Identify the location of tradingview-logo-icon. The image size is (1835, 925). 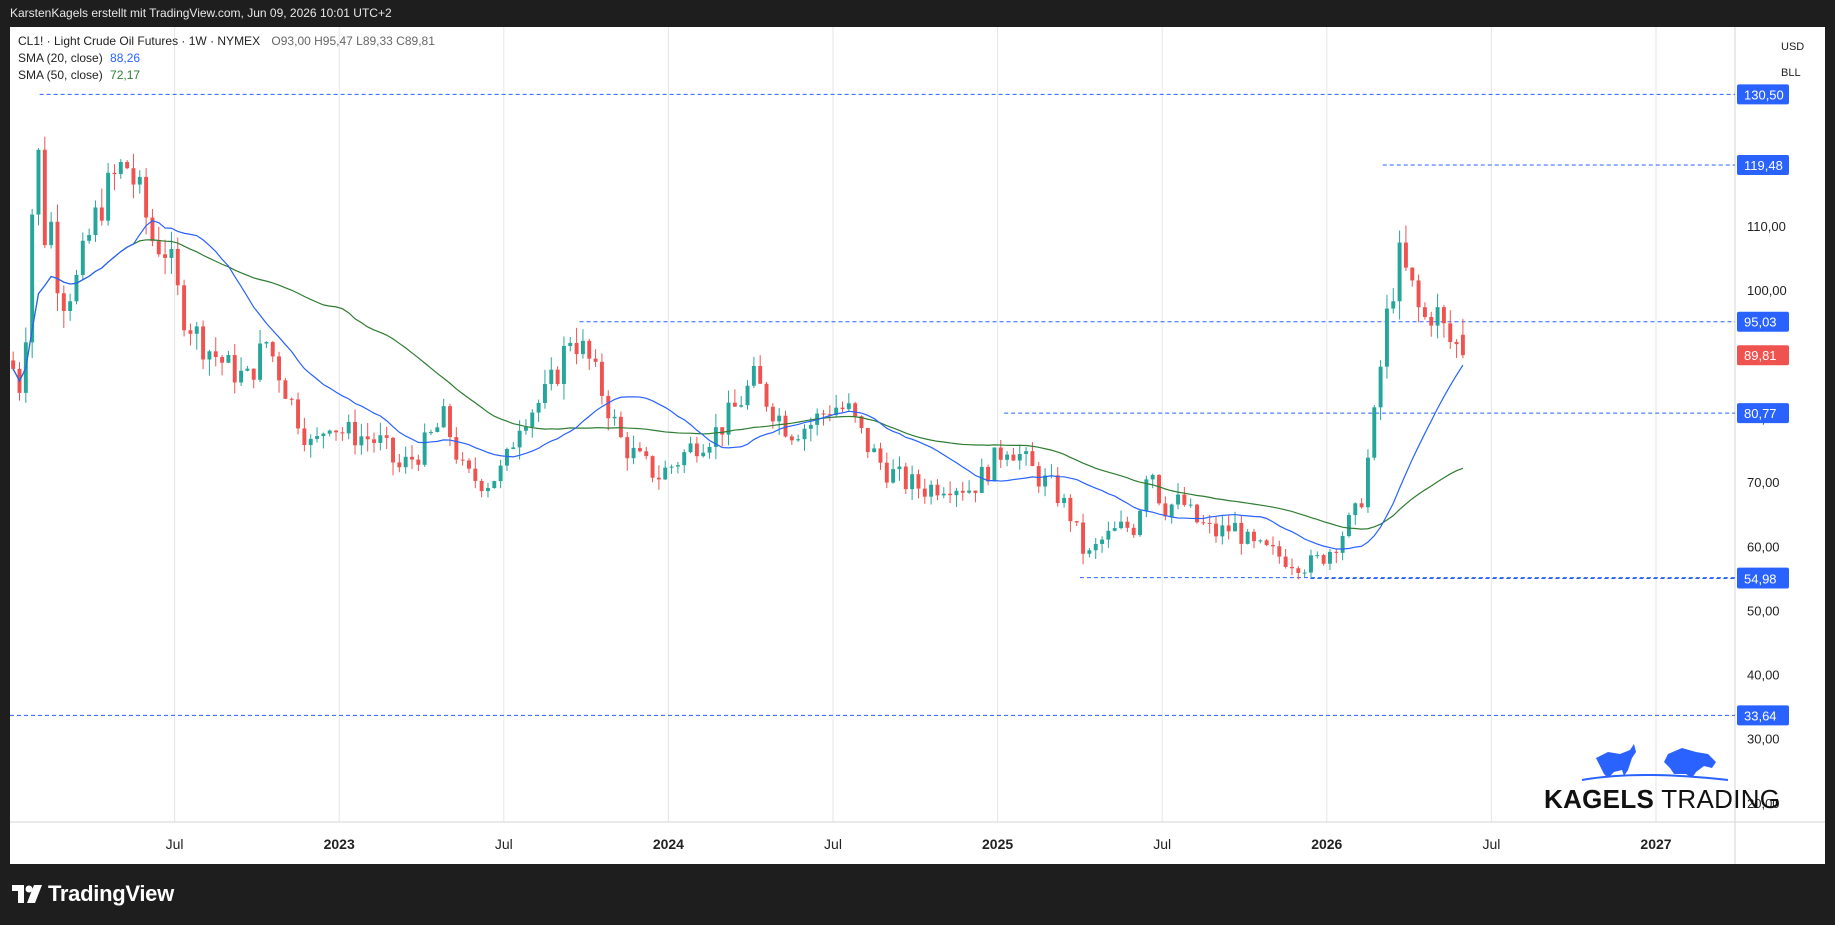
(27, 894).